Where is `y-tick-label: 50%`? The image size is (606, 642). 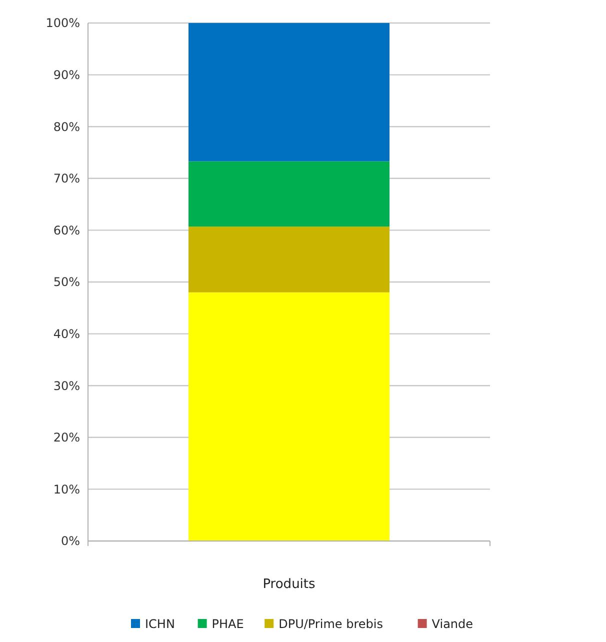 y-tick-label: 50% is located at coordinates (66, 282).